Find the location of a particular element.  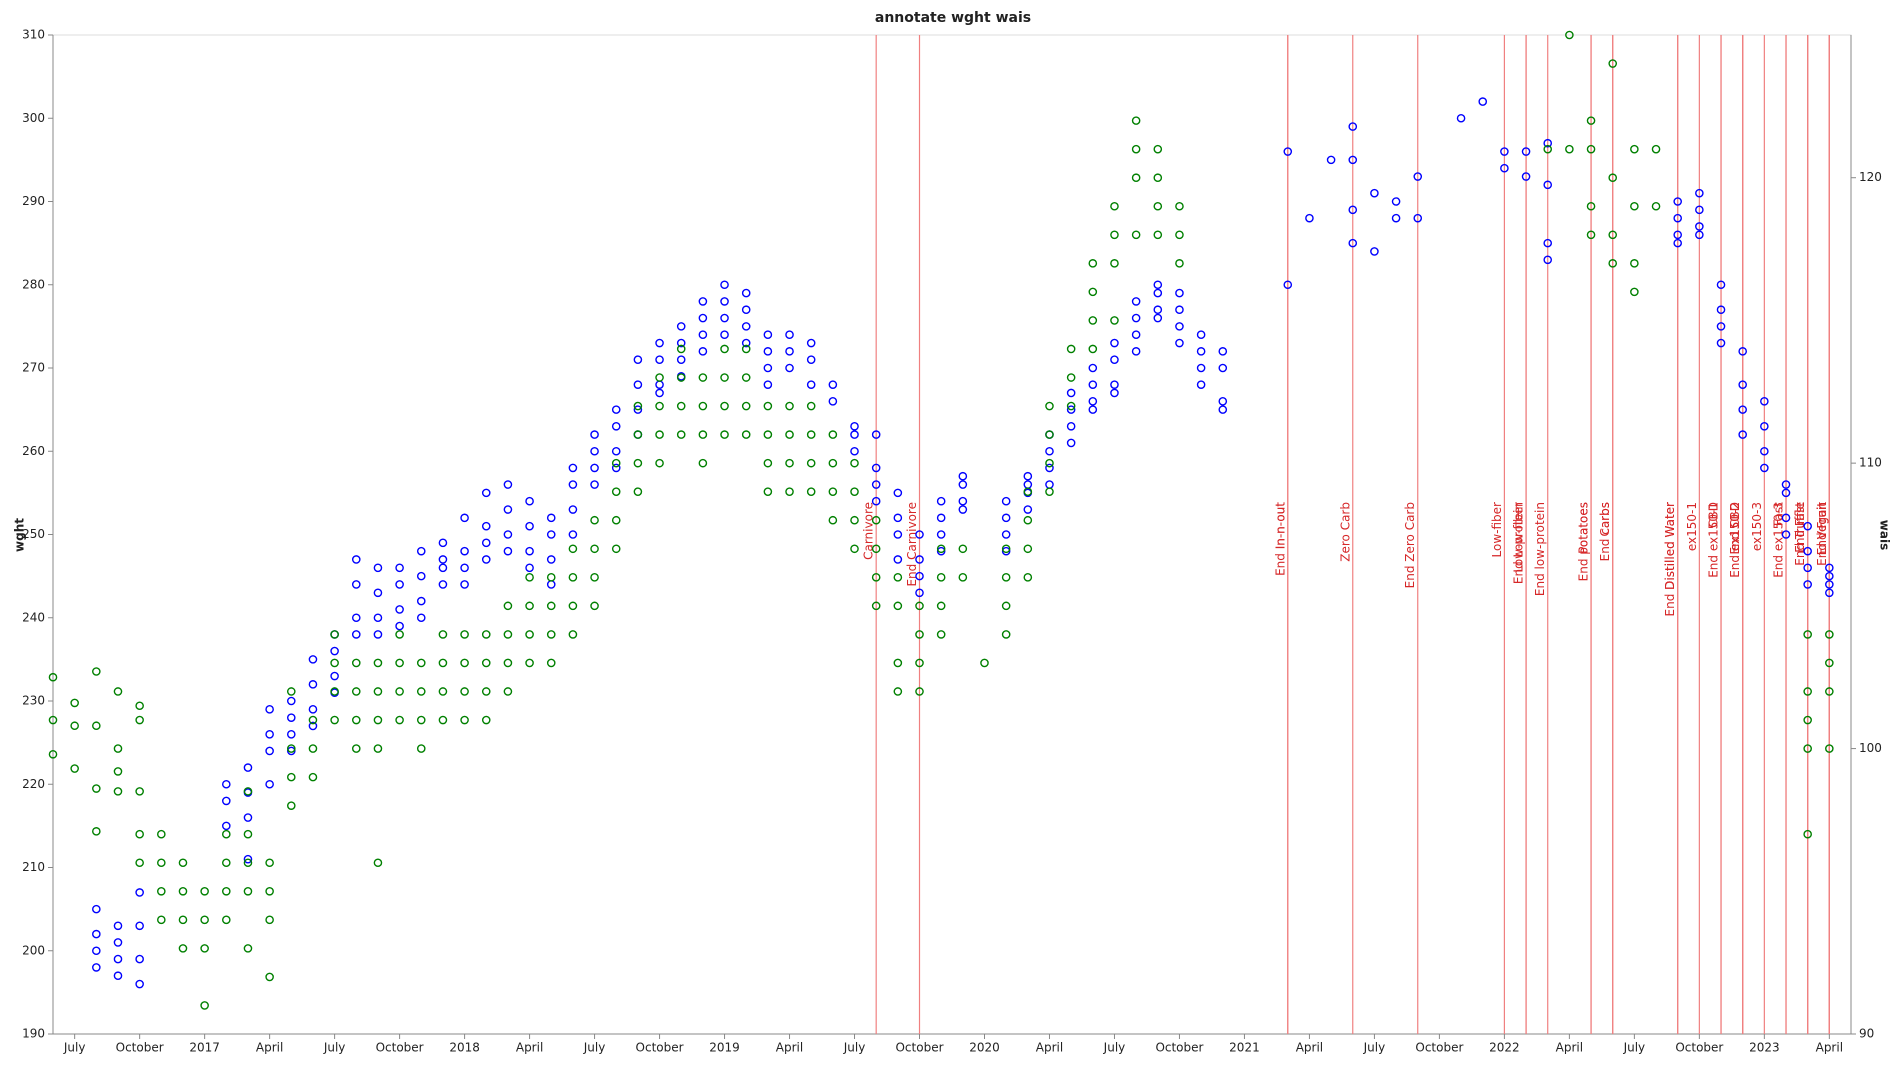

annotation-label: End ex150-2 is located at coordinates (1735, 540).